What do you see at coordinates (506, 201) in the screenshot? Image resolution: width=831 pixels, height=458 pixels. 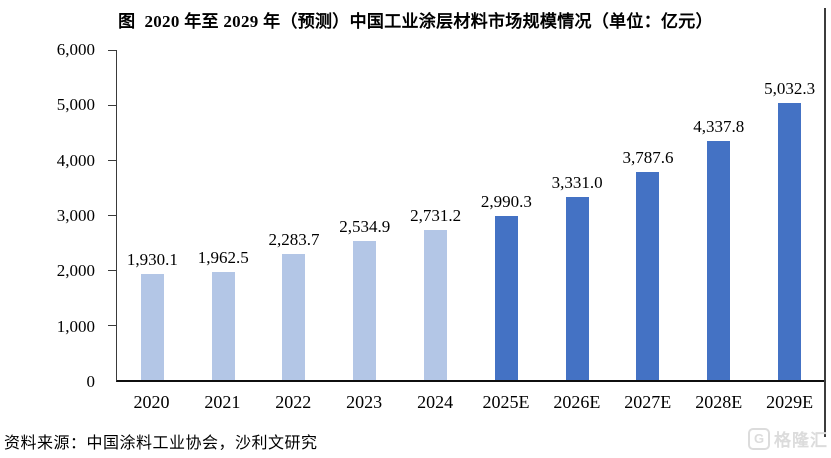 I see `bar-value-label: 2,990.3` at bounding box center [506, 201].